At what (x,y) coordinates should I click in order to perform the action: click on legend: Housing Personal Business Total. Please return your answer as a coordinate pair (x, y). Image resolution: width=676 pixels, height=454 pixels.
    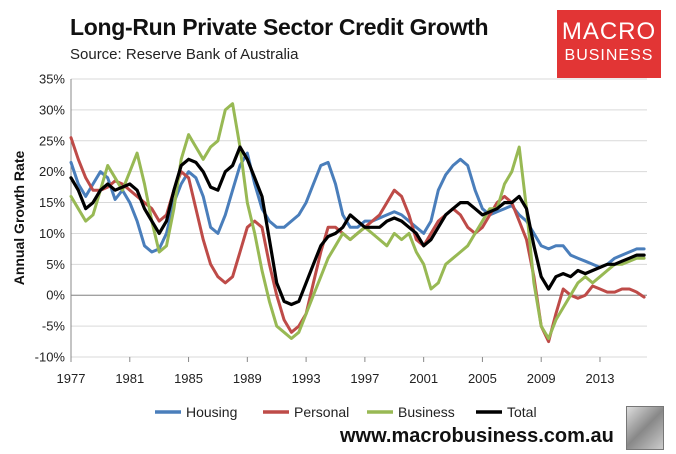
    Looking at the image, I should click on (346, 412).